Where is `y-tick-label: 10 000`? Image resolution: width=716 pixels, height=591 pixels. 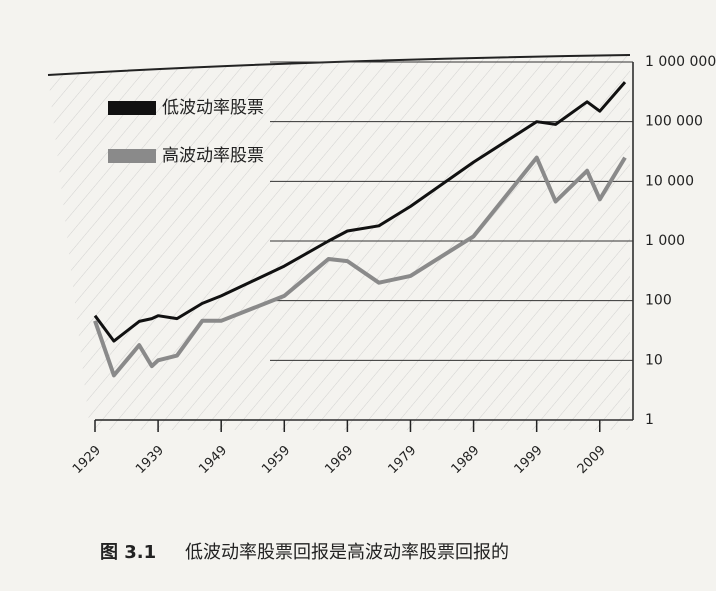 y-tick-label: 10 000 is located at coordinates (669, 181).